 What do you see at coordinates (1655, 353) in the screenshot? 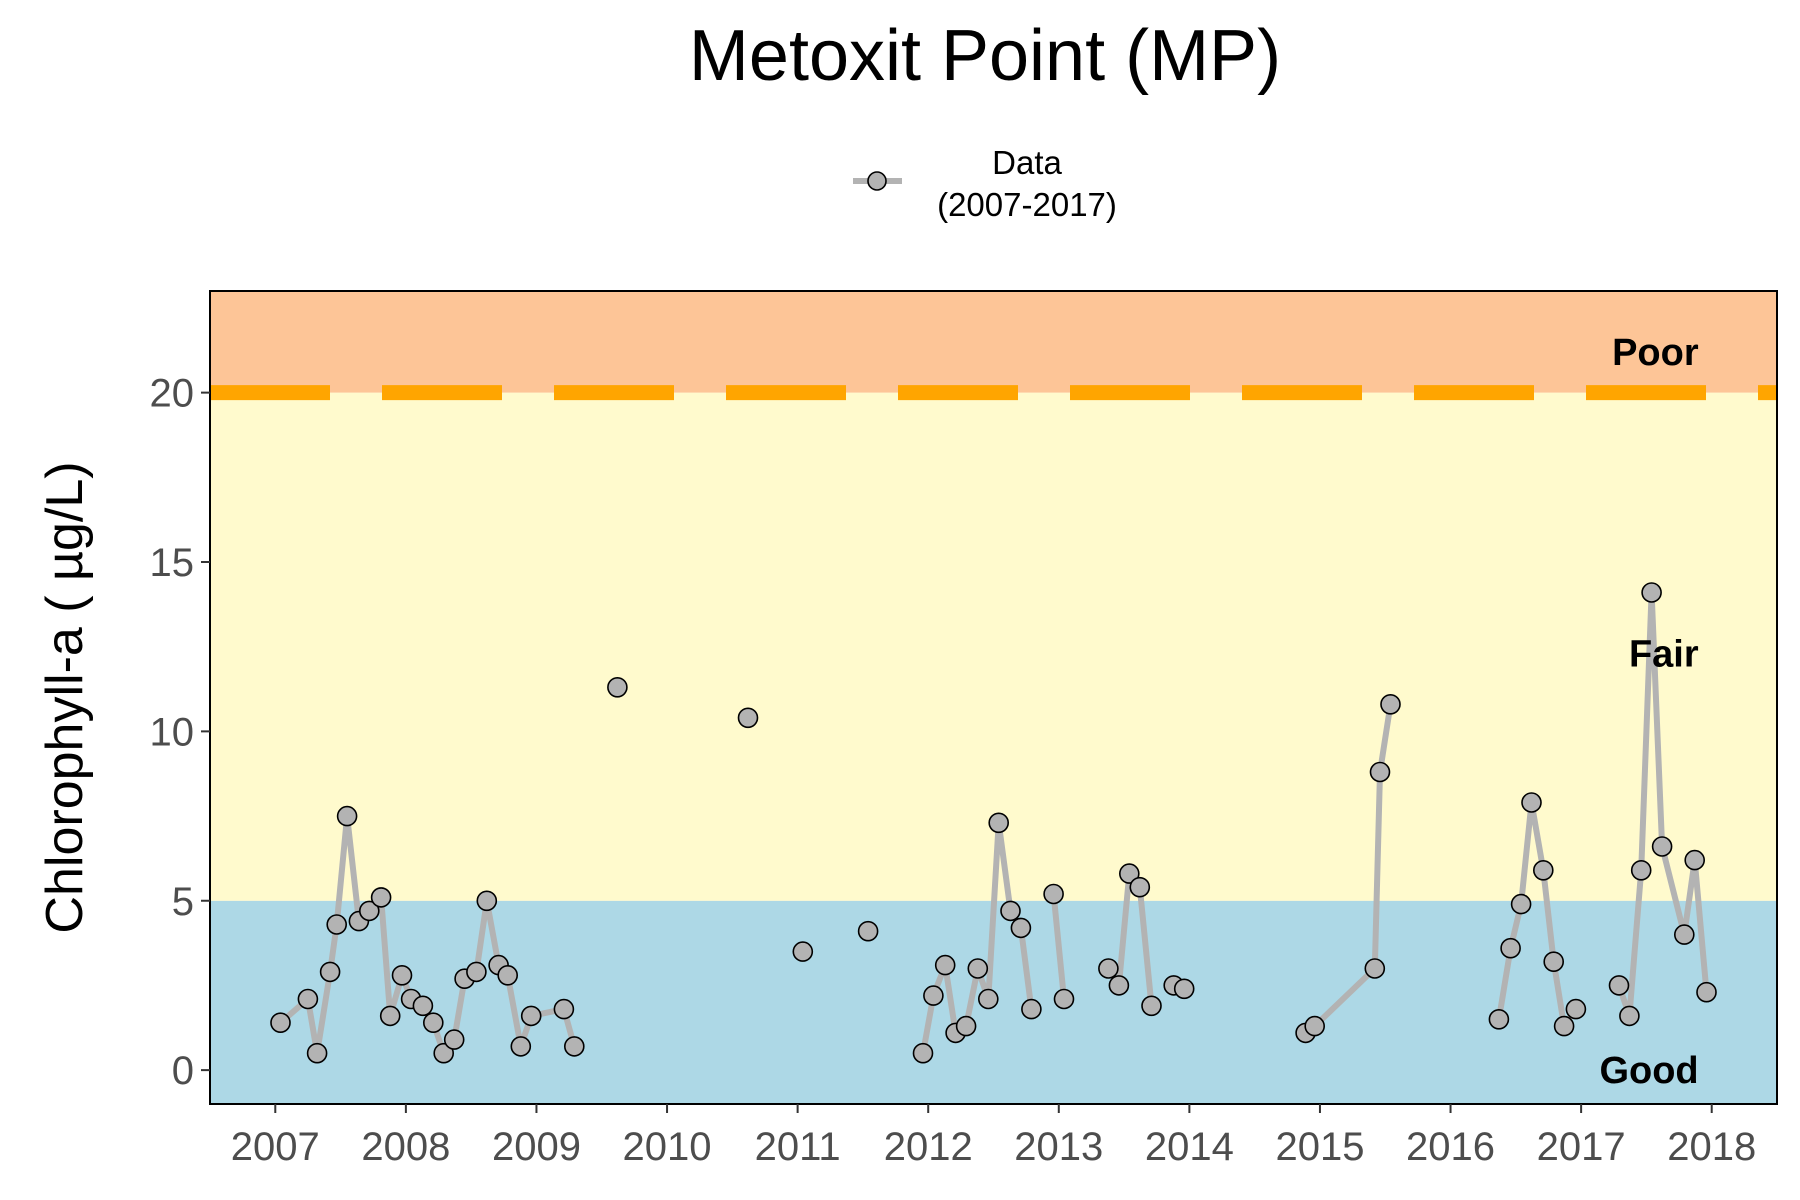
I see `band-label-poor: Poor` at bounding box center [1655, 353].